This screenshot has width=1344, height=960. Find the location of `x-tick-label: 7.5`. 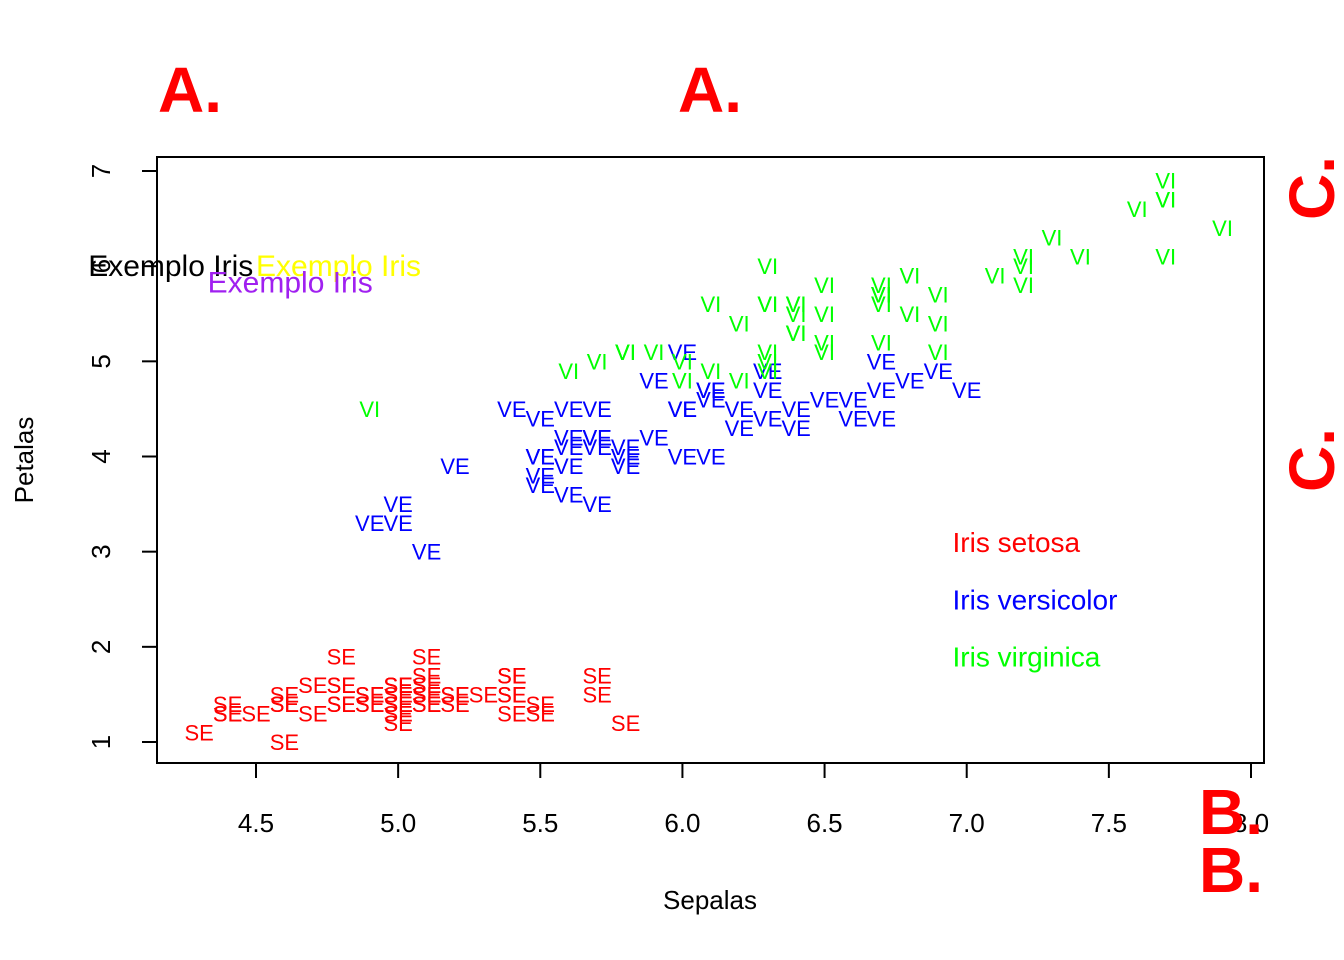

x-tick-label: 7.5 is located at coordinates (1109, 823).